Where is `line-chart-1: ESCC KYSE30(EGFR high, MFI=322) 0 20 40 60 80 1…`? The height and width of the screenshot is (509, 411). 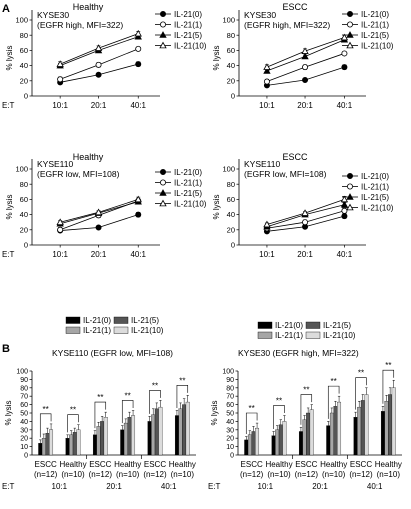
line-chart-1: ESCC KYSE30(EGFR high, MFI=322) 0 20 40 60 80 1… is located at coordinates (303, 56).